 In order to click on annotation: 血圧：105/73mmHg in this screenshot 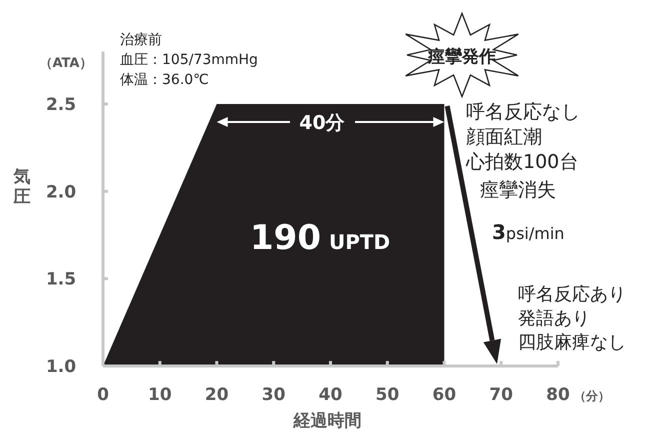, I will do `click(189, 60)`.